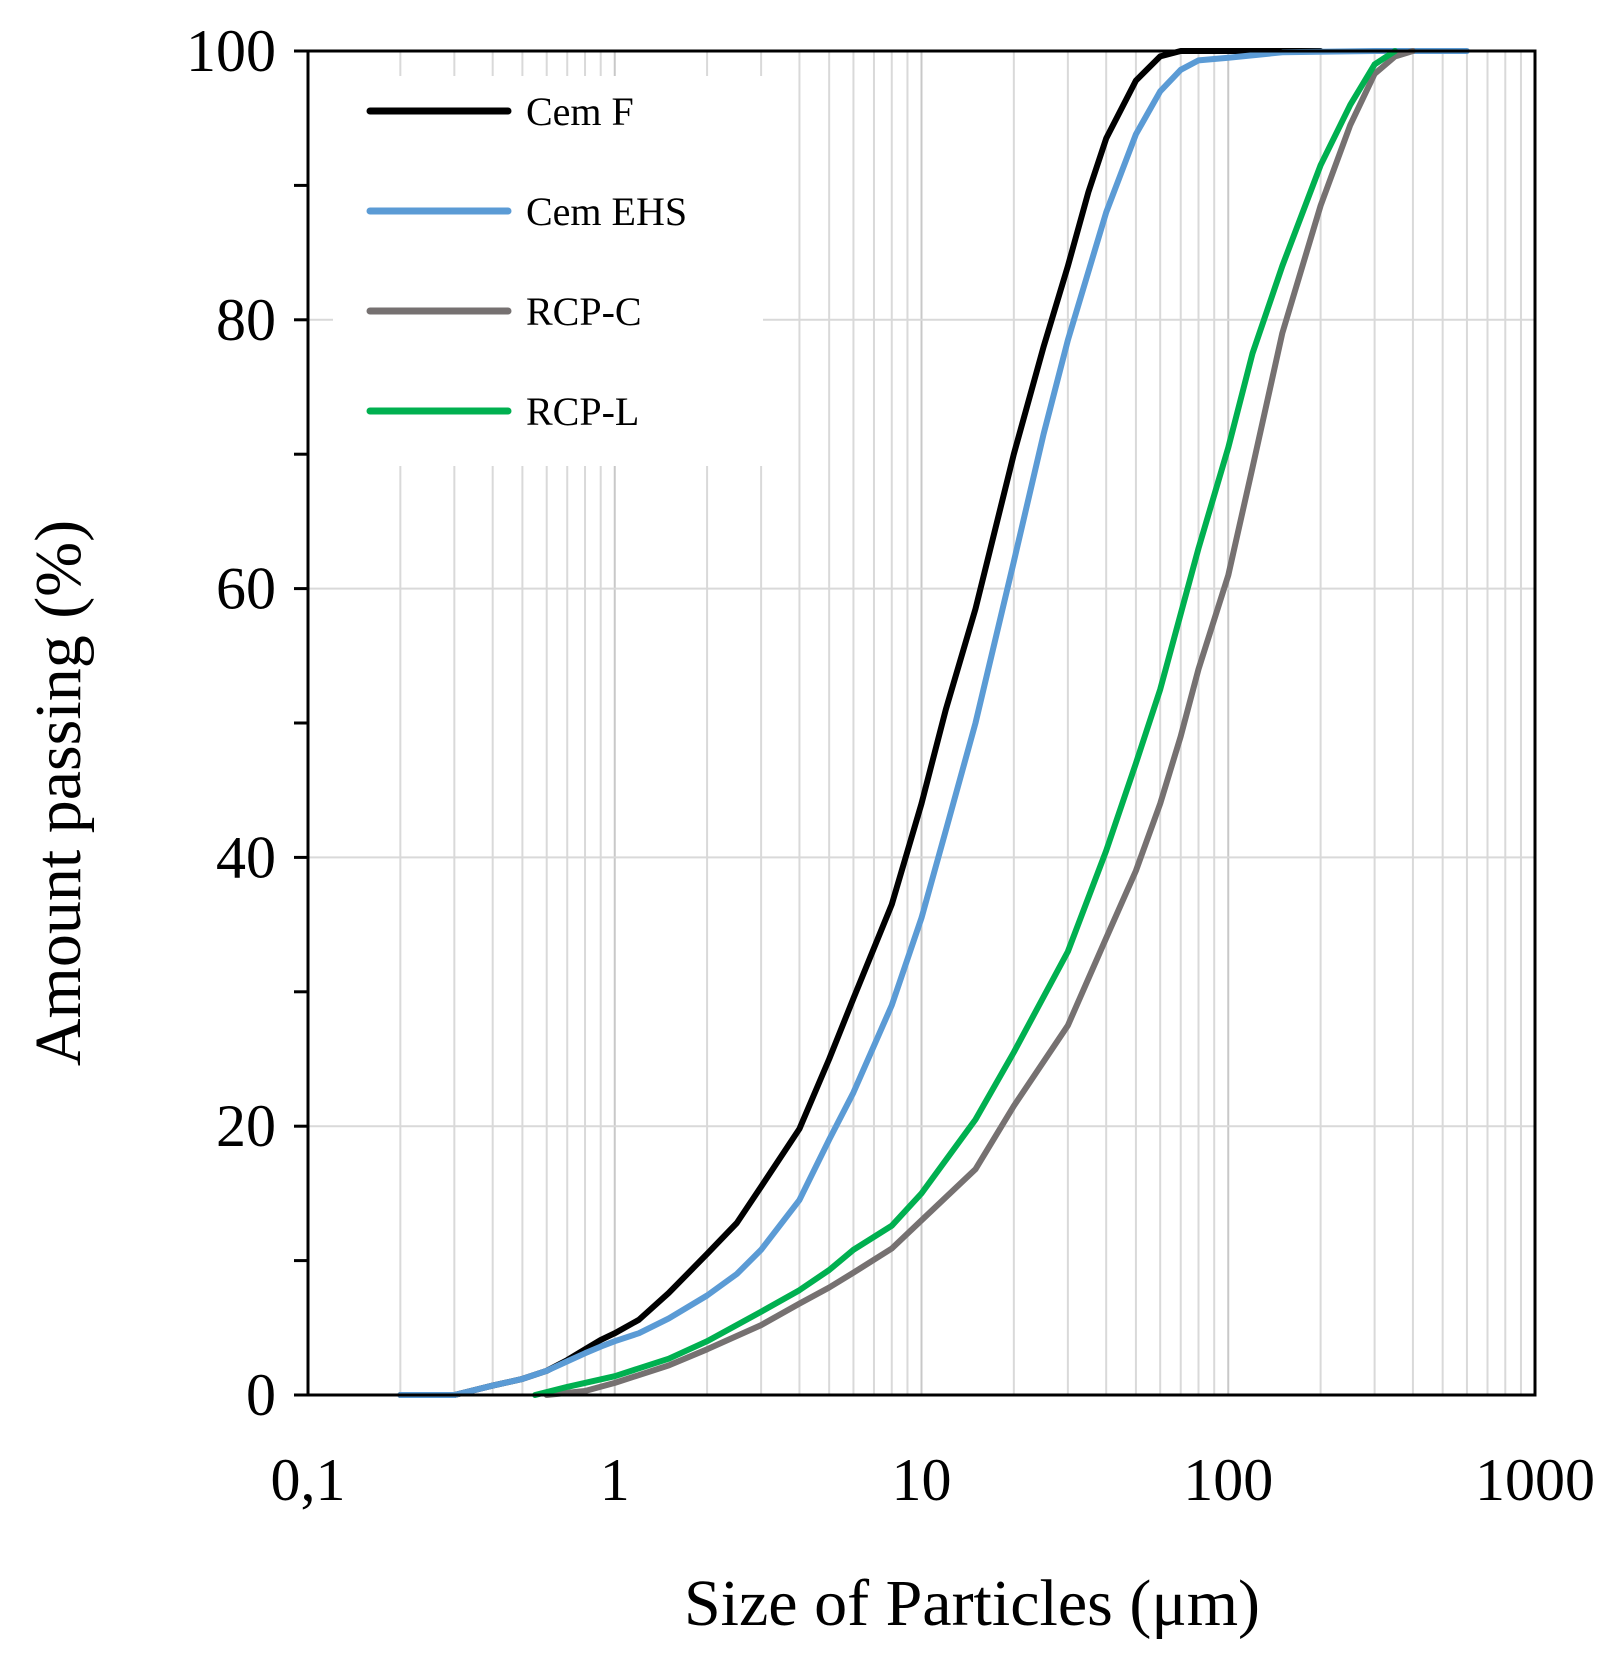 The height and width of the screenshot is (1656, 1623). I want to click on x-tick-label: 0,1, so click(308, 1480).